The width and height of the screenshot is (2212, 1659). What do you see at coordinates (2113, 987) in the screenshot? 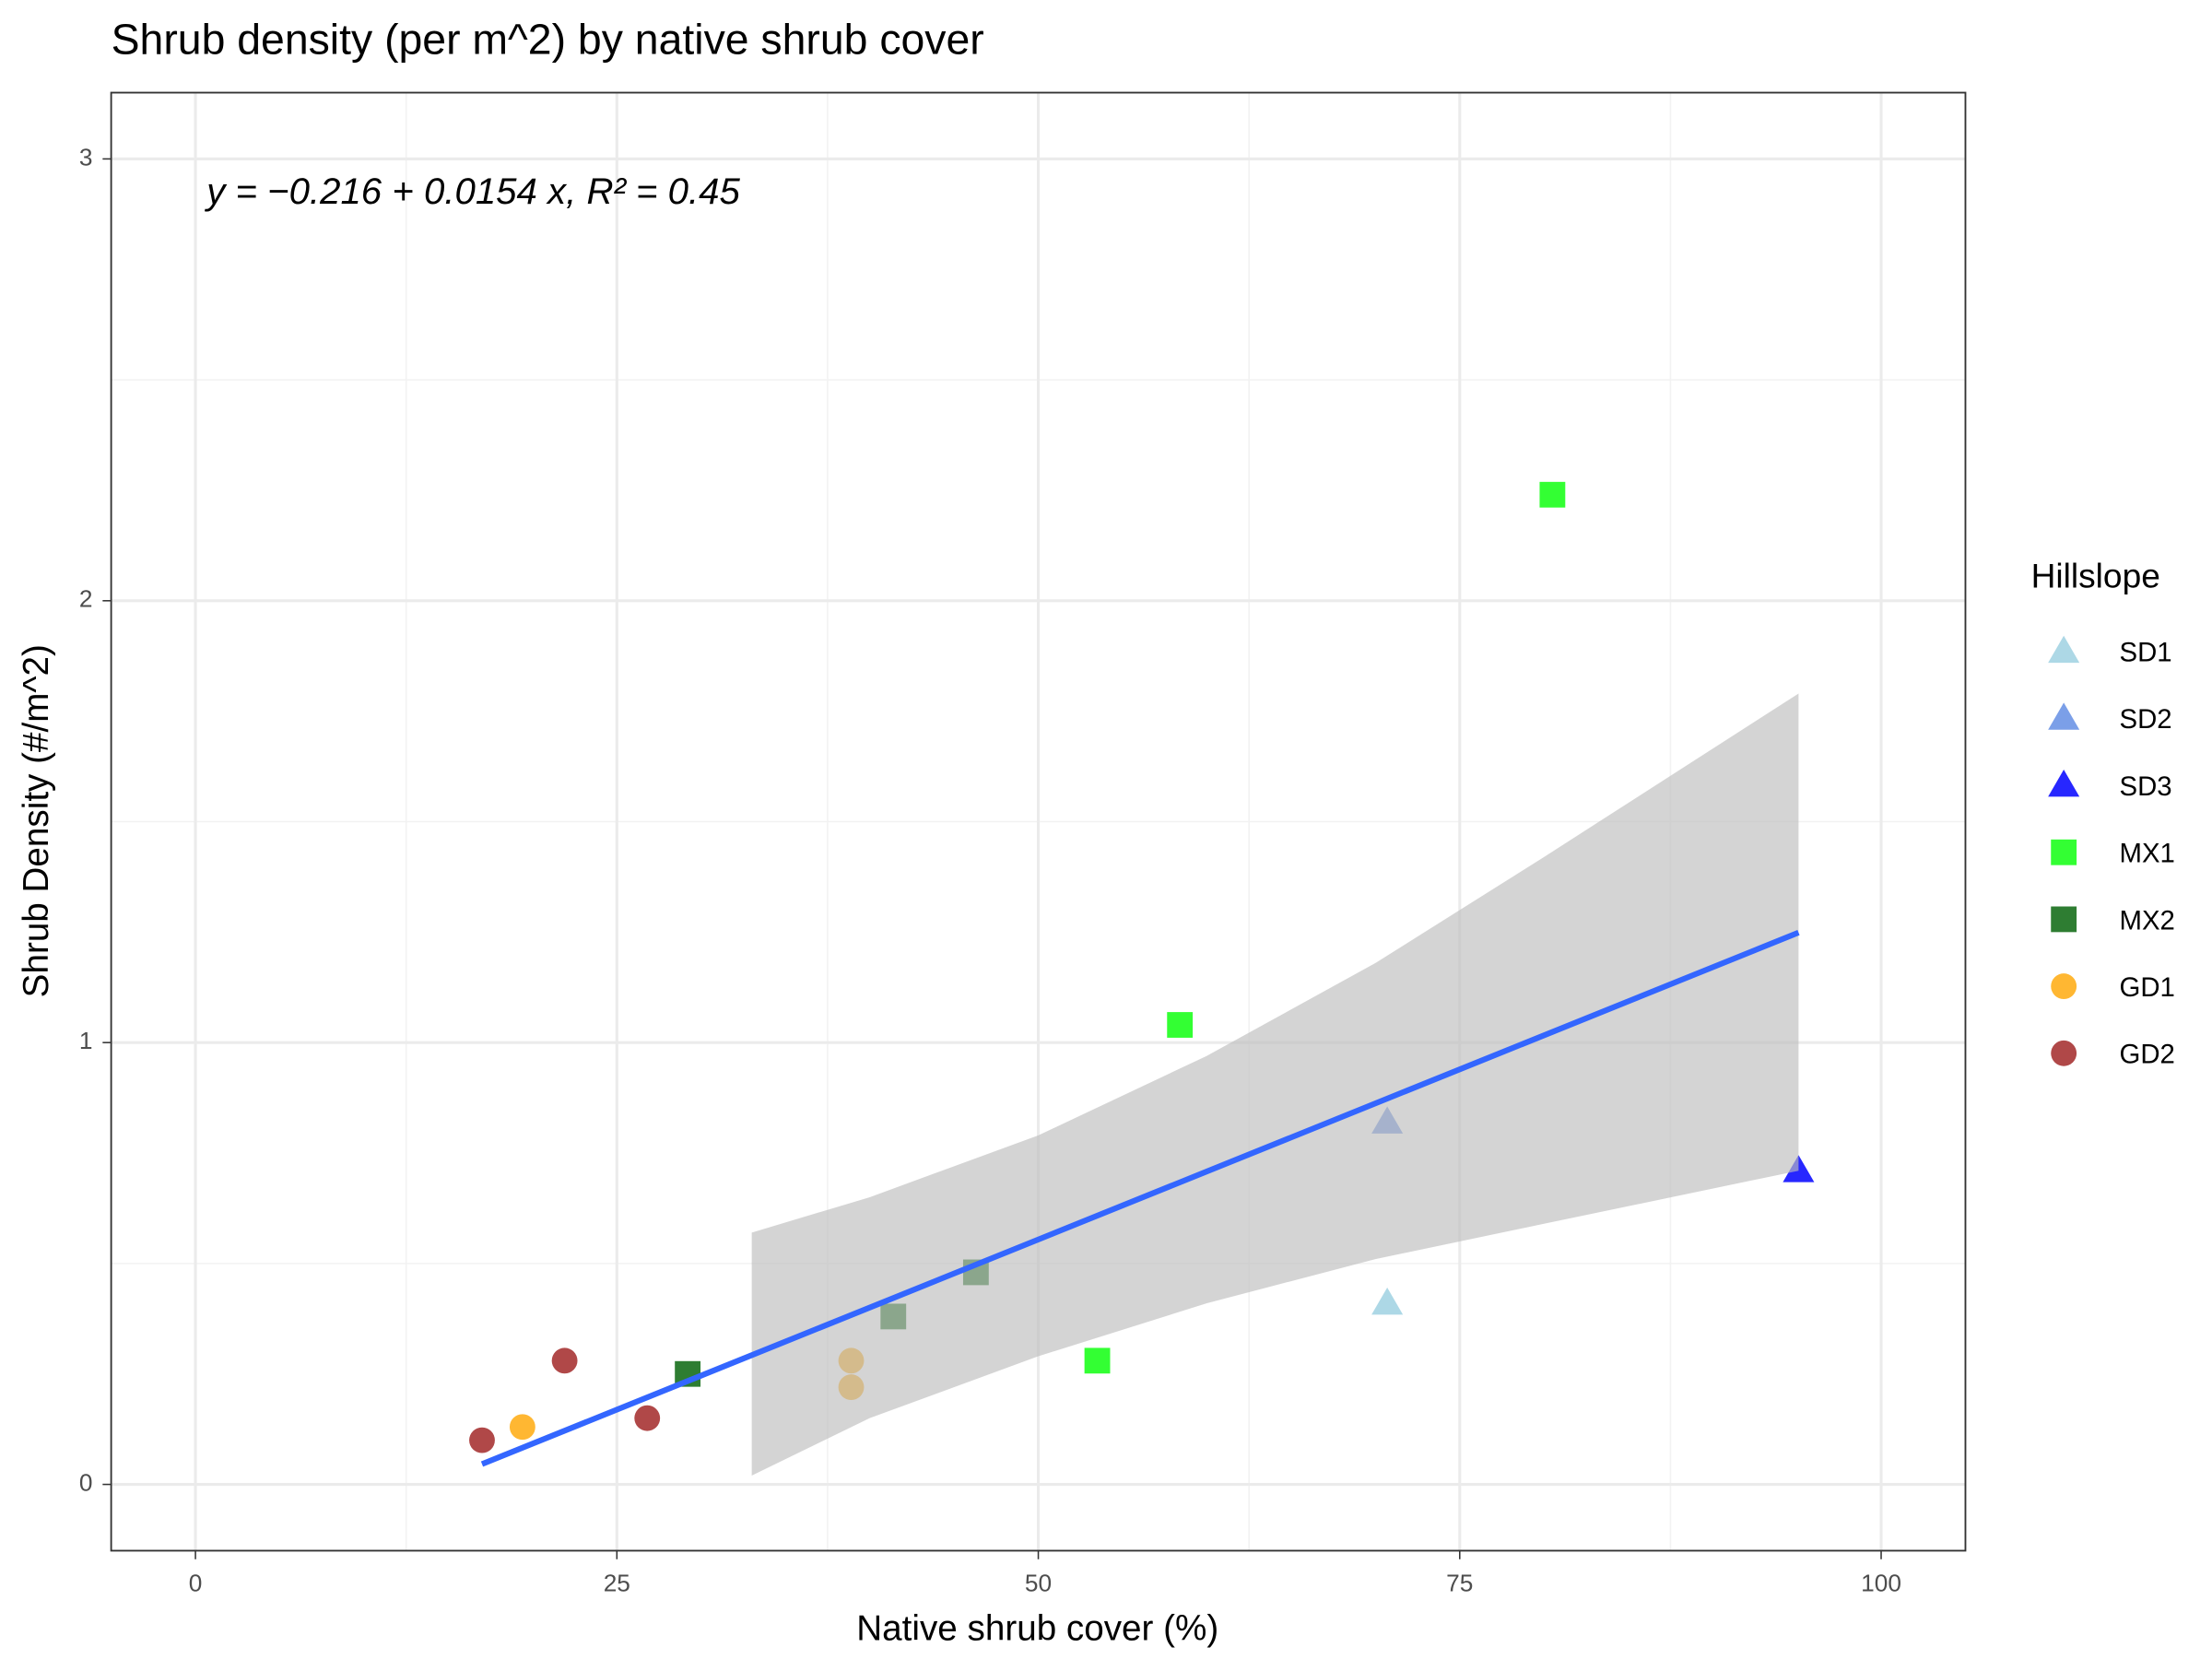
I see `legend-item: GD1` at bounding box center [2113, 987].